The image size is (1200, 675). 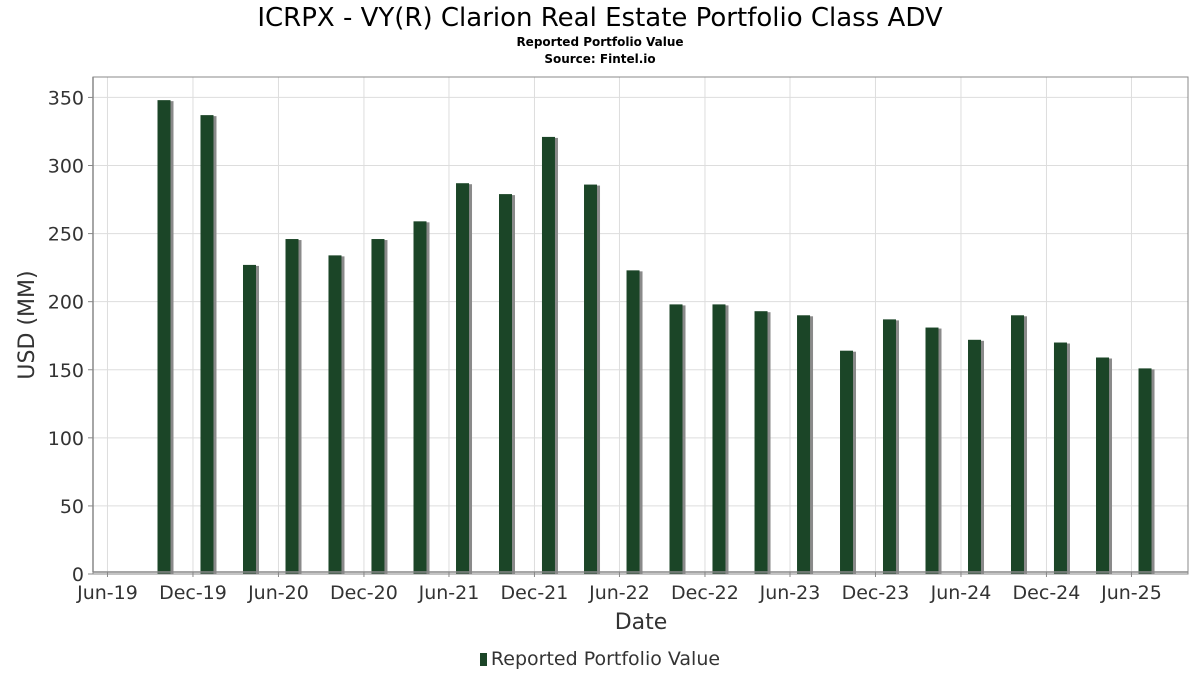 I want to click on x-tick-label: Dec-20, so click(x=364, y=593).